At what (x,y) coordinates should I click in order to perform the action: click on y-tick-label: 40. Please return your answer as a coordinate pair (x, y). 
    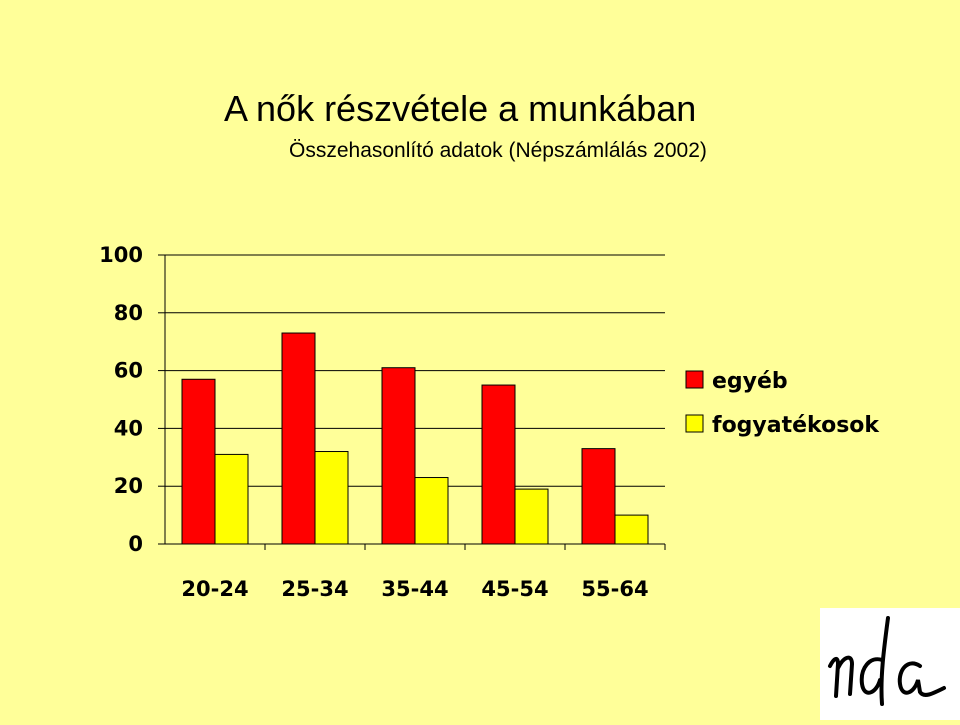
    Looking at the image, I should click on (128, 428).